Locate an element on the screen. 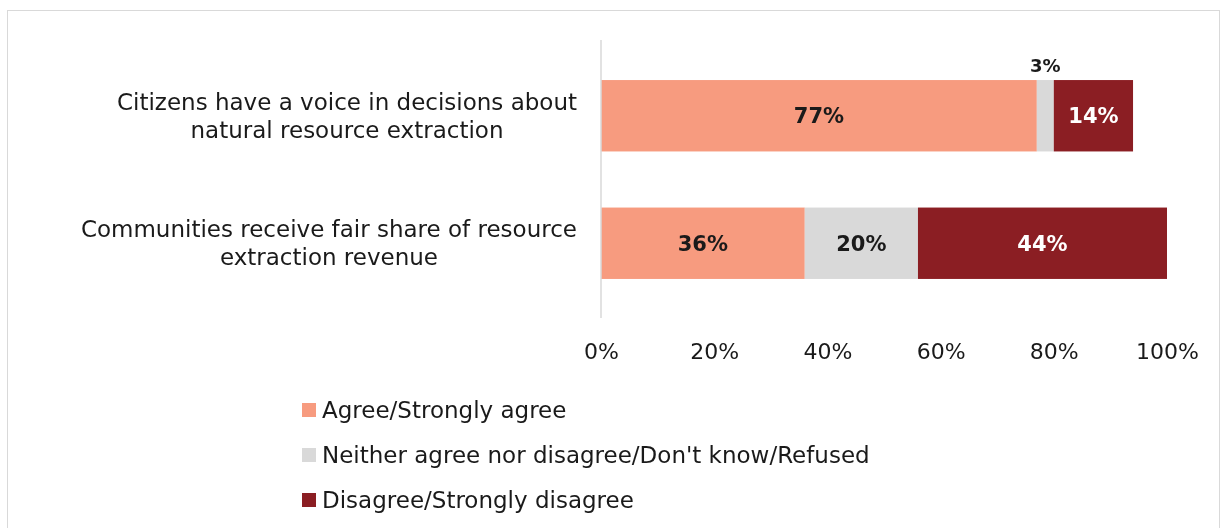 The image size is (1226, 528). data-label: 36% is located at coordinates (703, 243).